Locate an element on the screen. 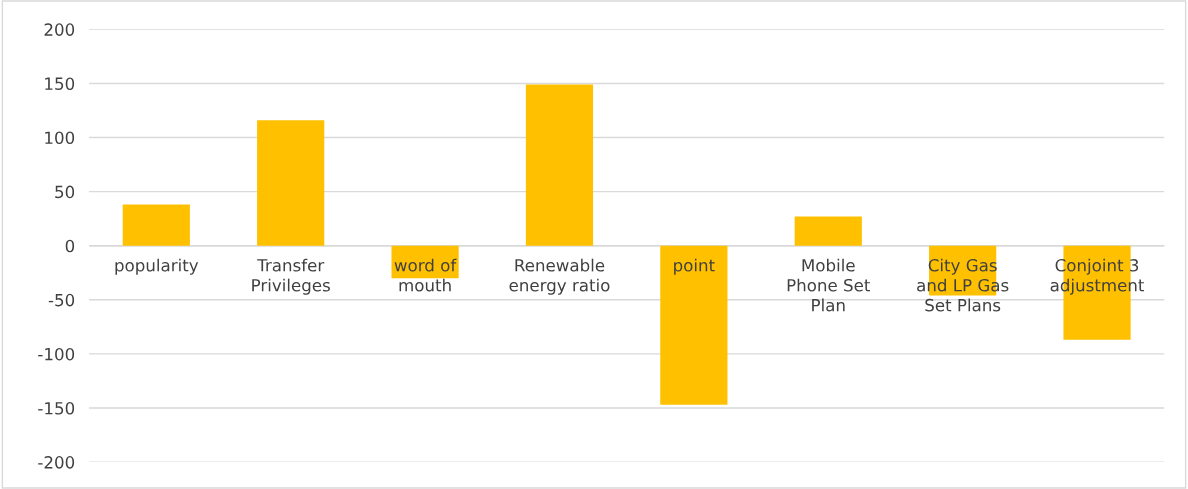 The width and height of the screenshot is (1188, 489). x-tick-label: Mobile Phone Set Plan is located at coordinates (829, 285).